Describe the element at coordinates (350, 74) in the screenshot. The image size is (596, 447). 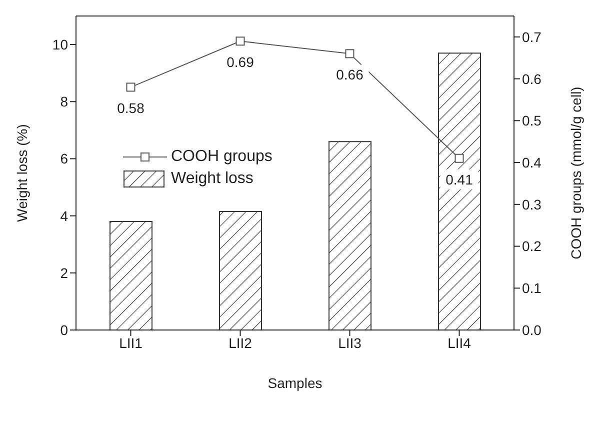
I see `data-label: 0.66` at that location.